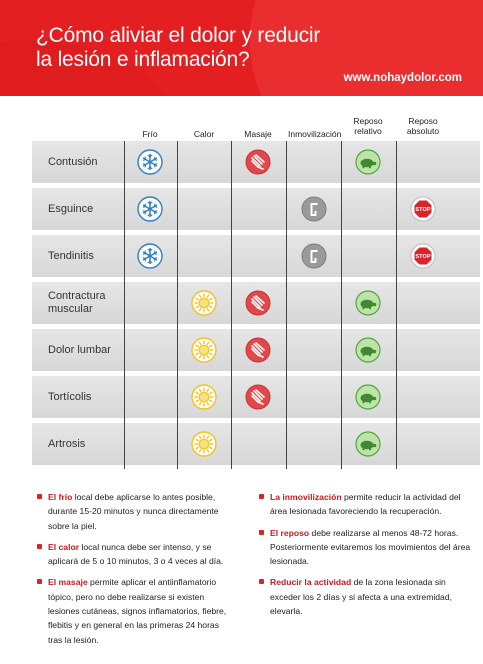 The height and width of the screenshot is (664, 483). I want to click on table-row: Tendinitis, so click(256, 256).